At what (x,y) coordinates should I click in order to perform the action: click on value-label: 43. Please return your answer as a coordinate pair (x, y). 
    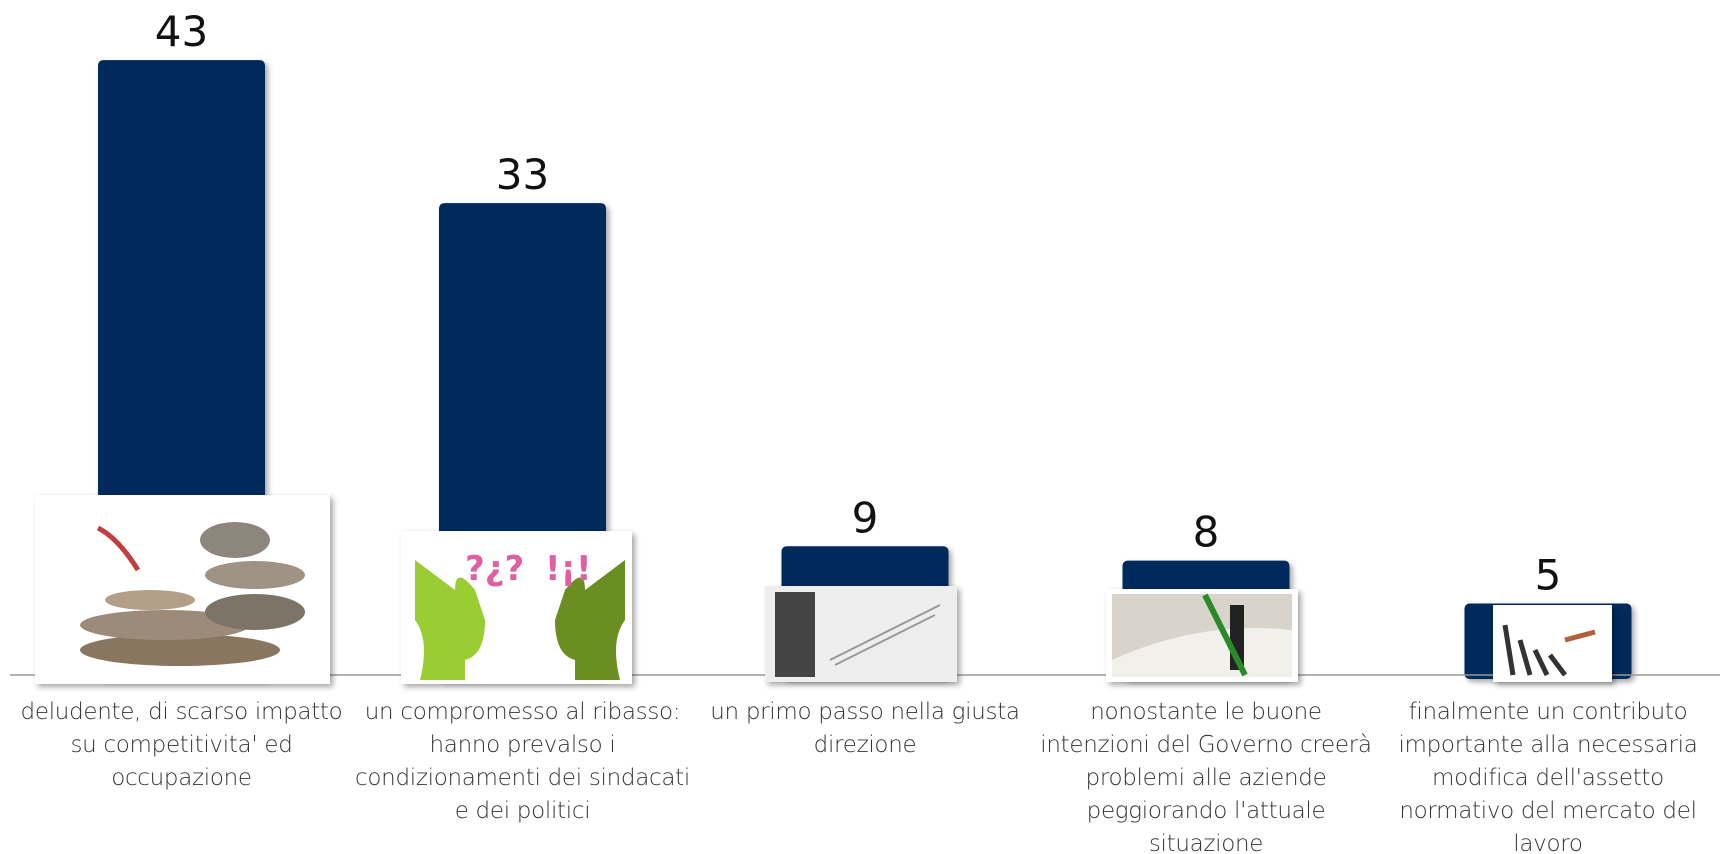
    Looking at the image, I should click on (181, 31).